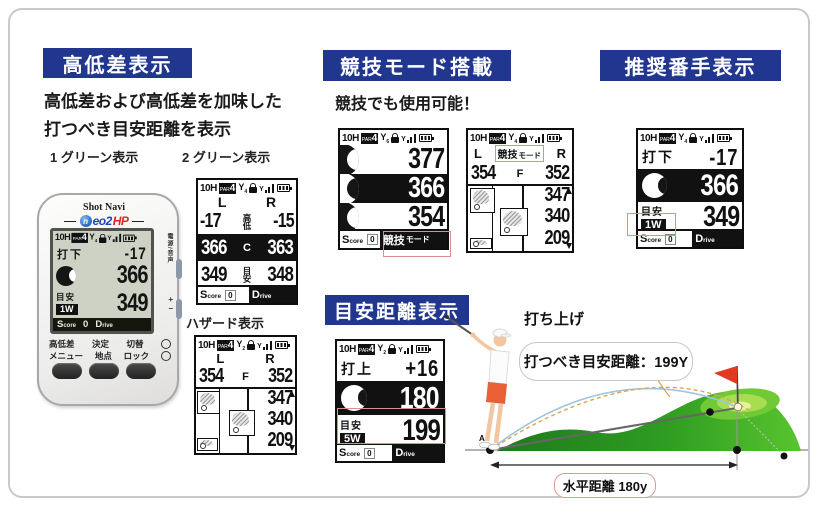 The image size is (816, 511). Describe the element at coordinates (70, 254) in the screenshot. I see `elevation-label: 打下` at that location.